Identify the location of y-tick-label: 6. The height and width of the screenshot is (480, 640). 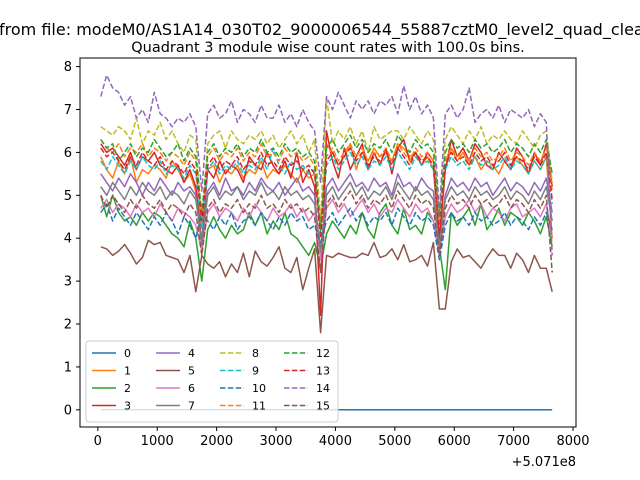
(68, 153).